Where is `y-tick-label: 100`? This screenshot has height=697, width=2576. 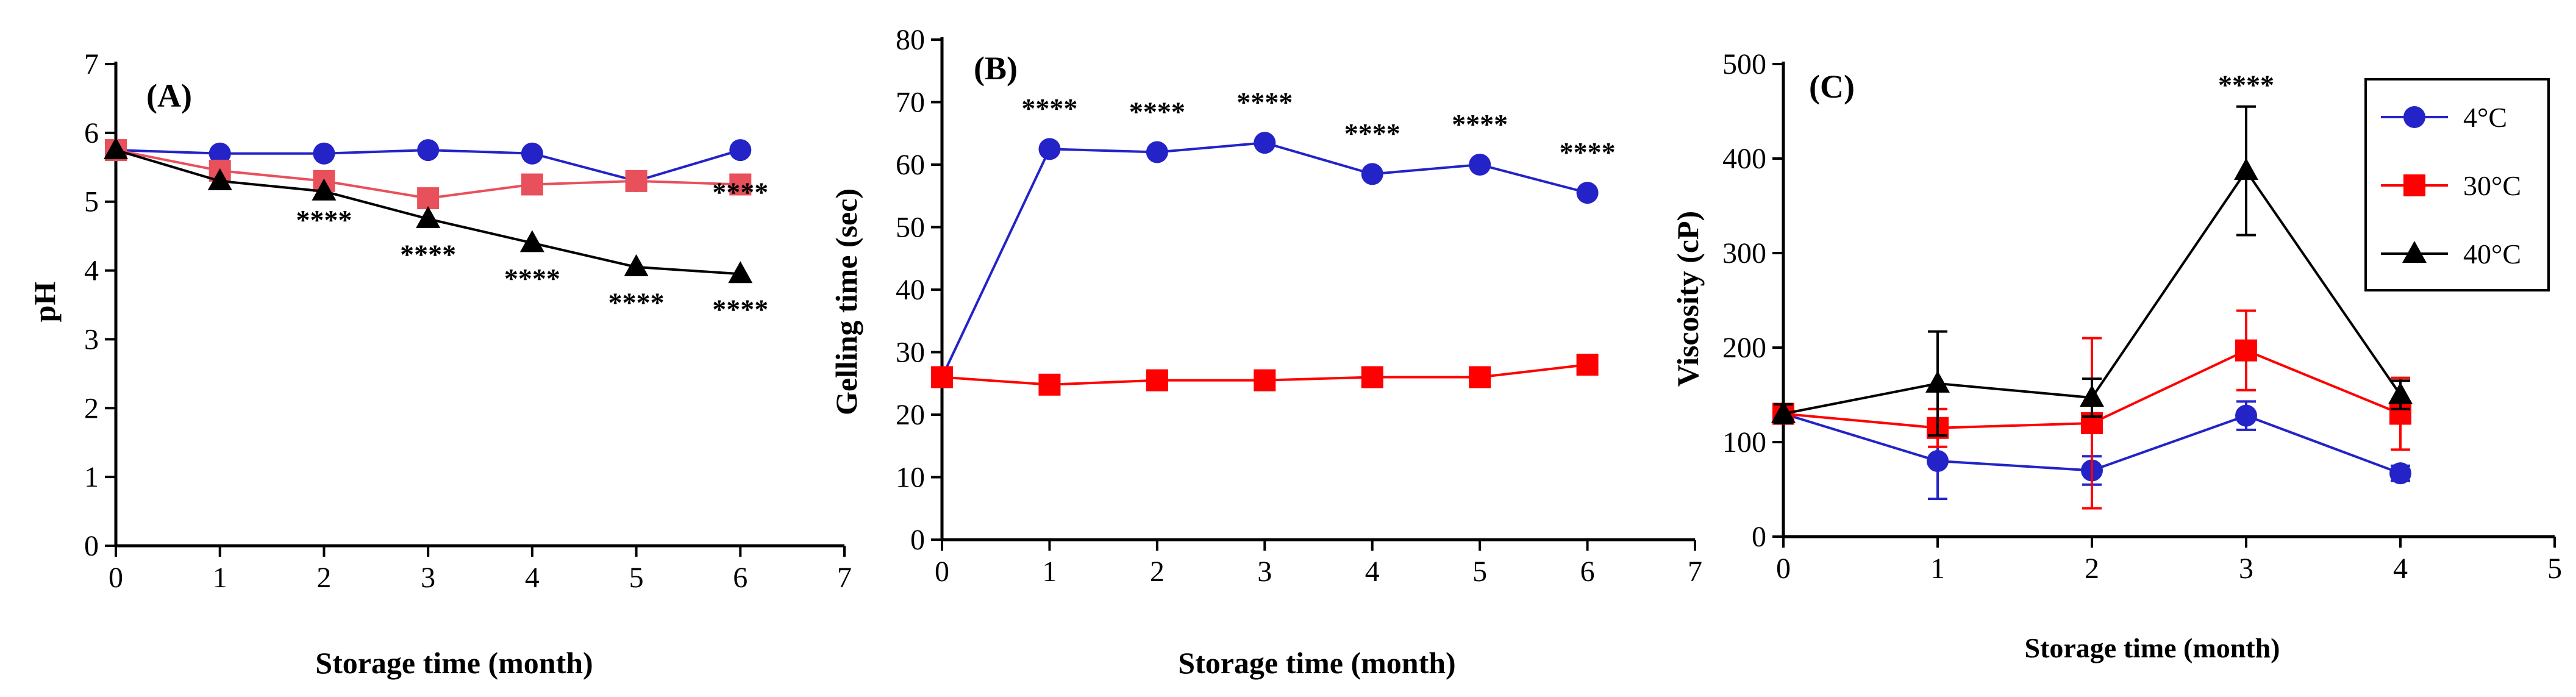 y-tick-label: 100 is located at coordinates (1744, 442).